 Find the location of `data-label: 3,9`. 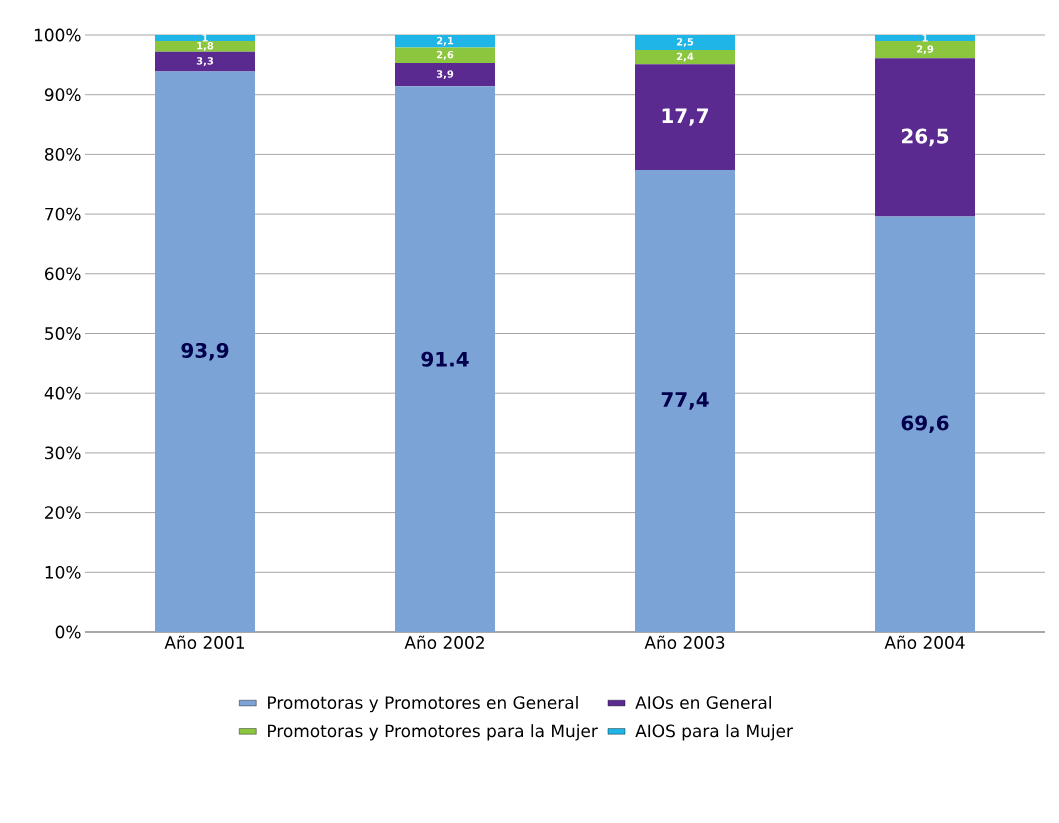

data-label: 3,9 is located at coordinates (445, 75).